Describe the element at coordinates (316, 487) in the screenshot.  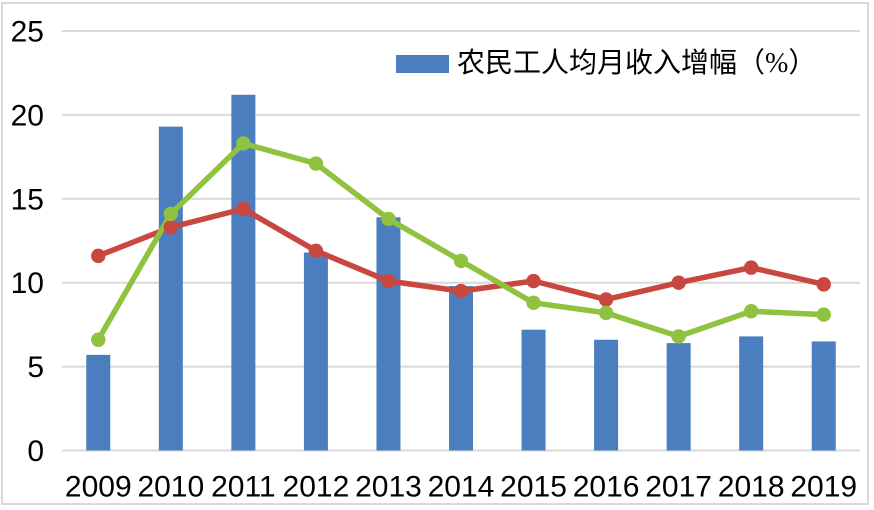
I see `x-tick-label-2012: 2012` at that location.